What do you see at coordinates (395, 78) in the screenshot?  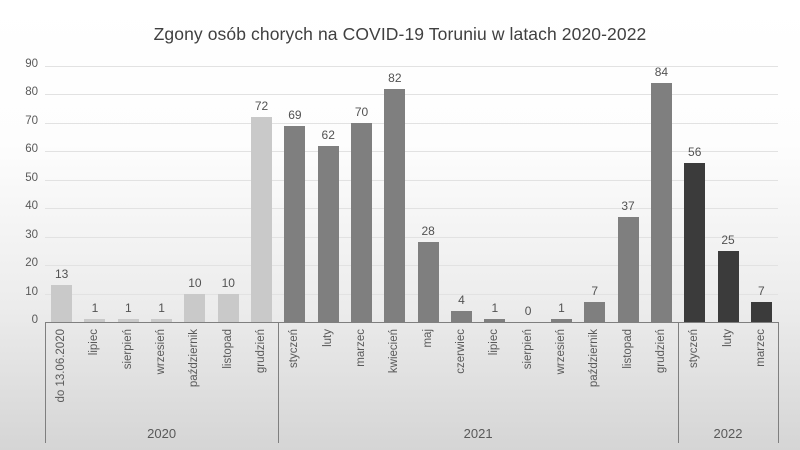 I see `bar-value-label: 82` at bounding box center [395, 78].